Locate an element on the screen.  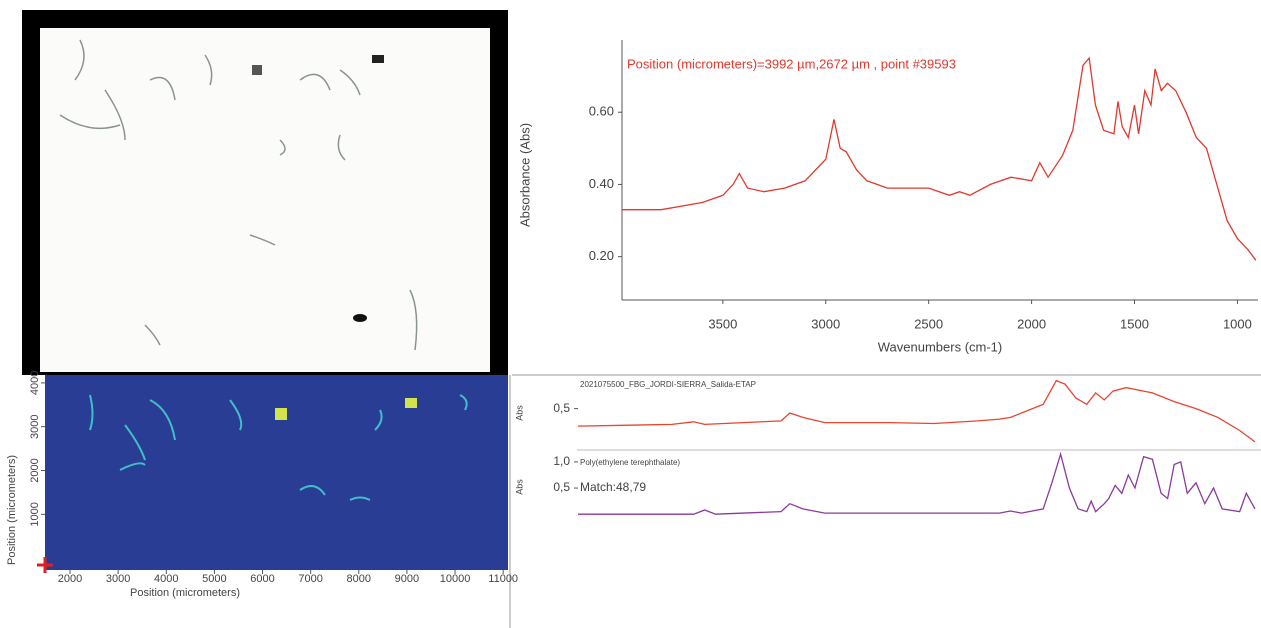
y-tick-label: 4000 is located at coordinates (35, 383).